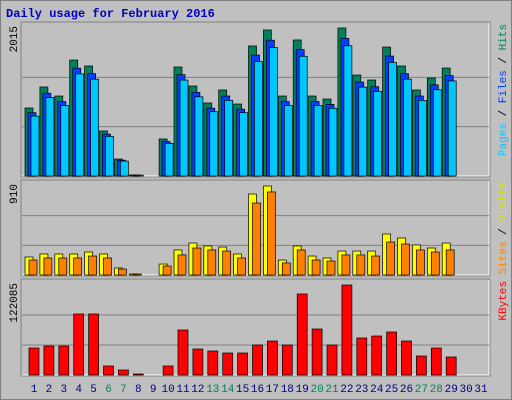  What do you see at coordinates (504, 202) in the screenshot?
I see `legend-entry: Visits` at bounding box center [504, 202].